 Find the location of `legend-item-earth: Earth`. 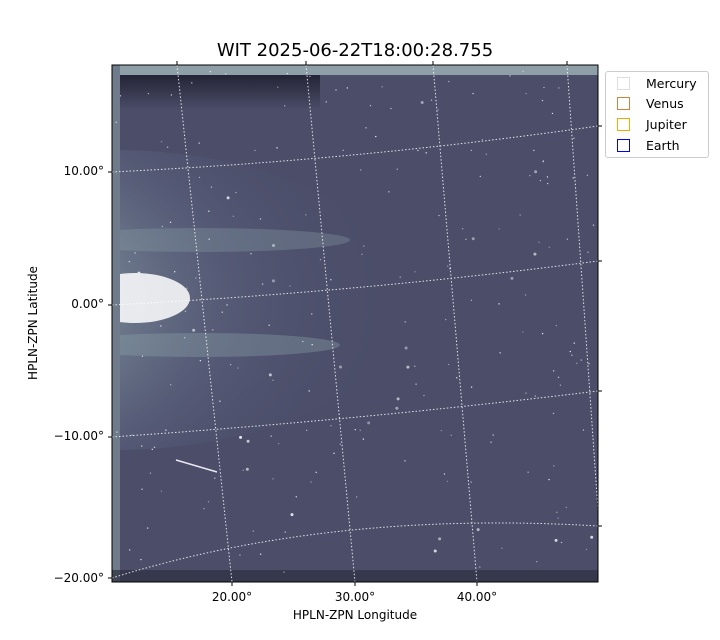

legend-item-earth: Earth is located at coordinates (648, 145).